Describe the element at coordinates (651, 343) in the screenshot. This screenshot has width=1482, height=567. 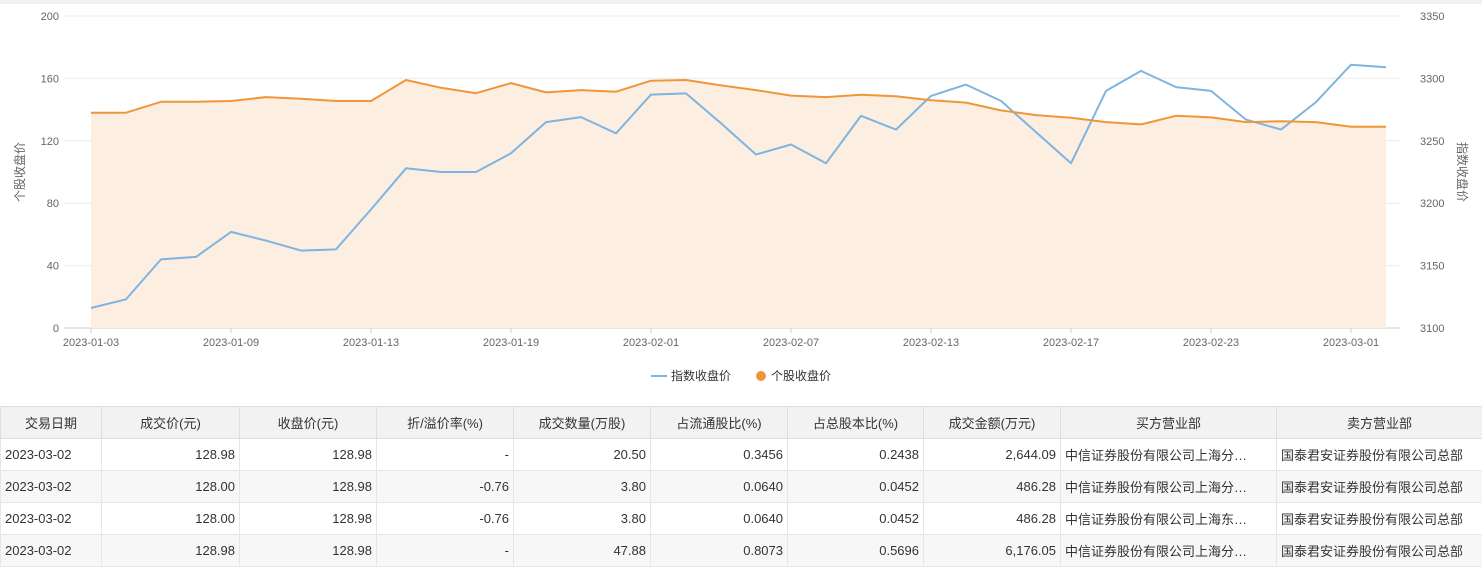
I see `x-tick-label: 2023-02-01` at that location.